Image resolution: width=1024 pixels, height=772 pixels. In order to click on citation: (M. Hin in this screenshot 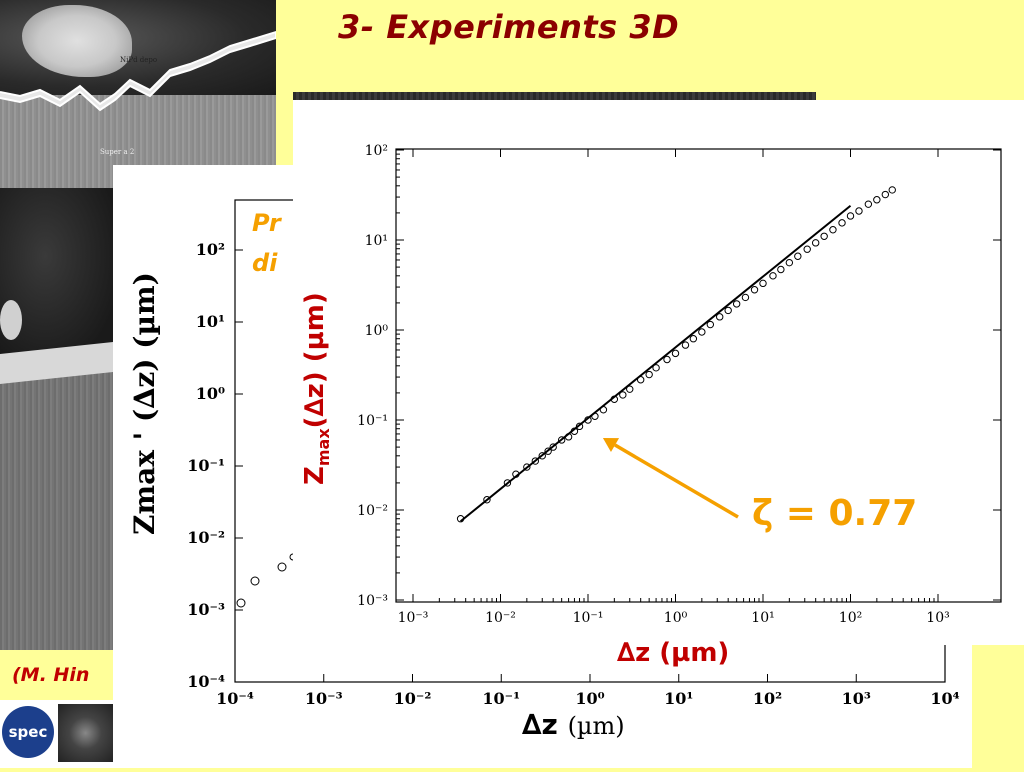, I will do `click(51, 675)`.